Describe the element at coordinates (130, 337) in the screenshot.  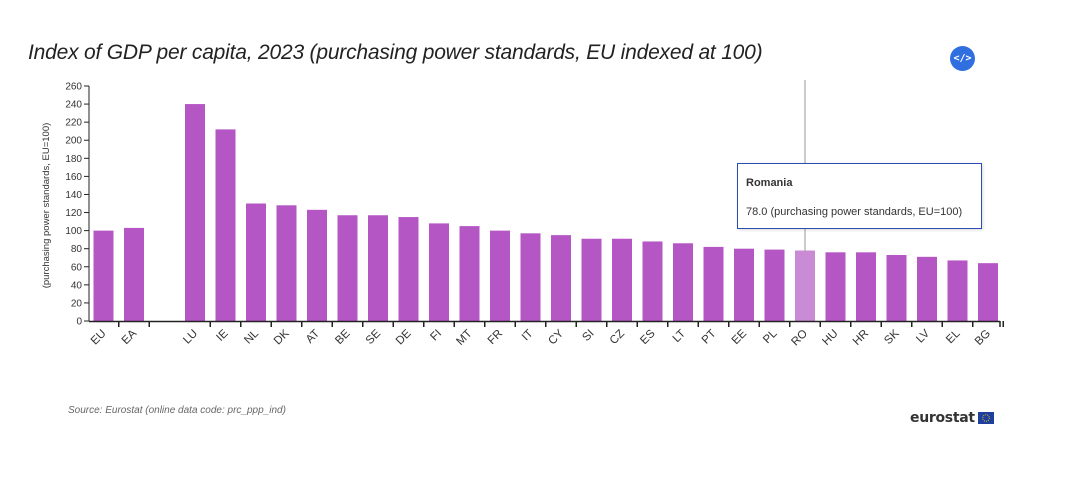
I see `x-tick-label-ea: EA` at that location.